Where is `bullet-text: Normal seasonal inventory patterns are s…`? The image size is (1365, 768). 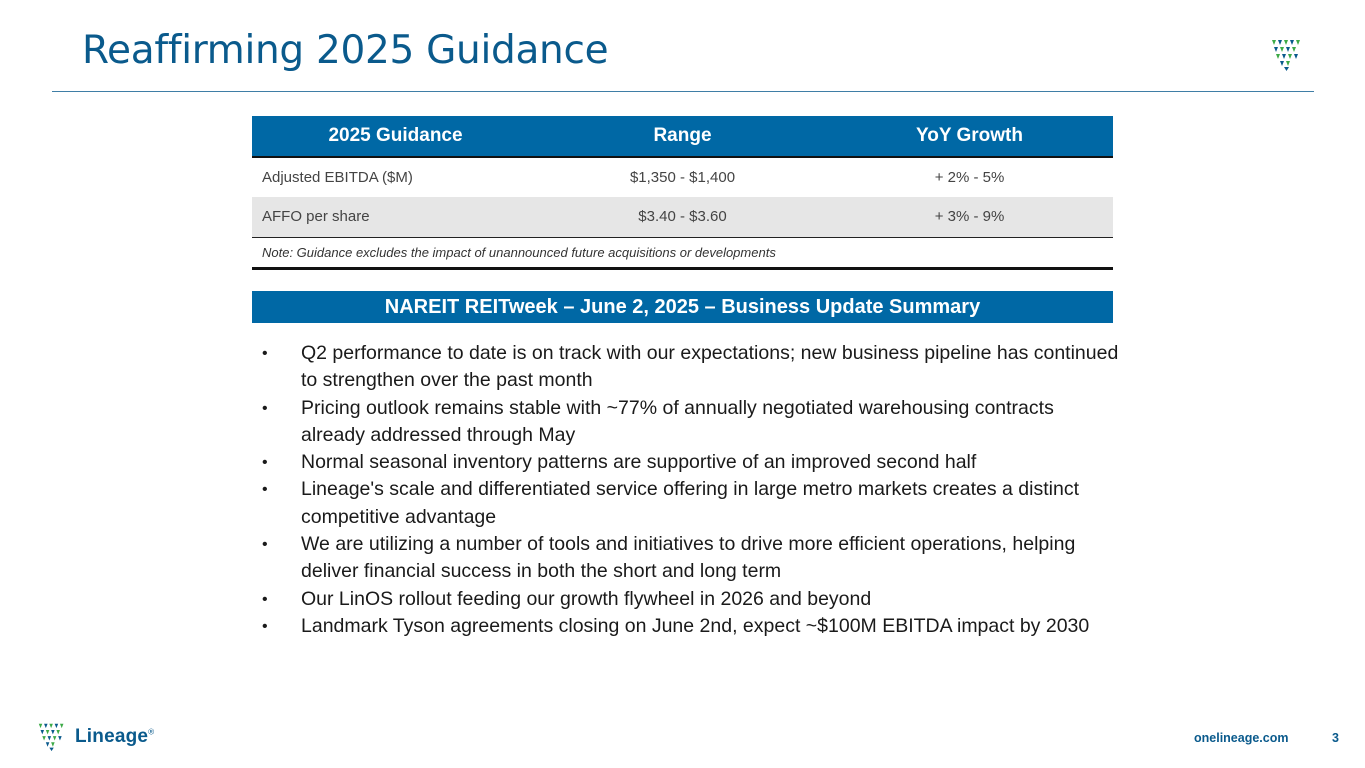
bullet-text: Normal seasonal inventory patterns are s… is located at coordinates (639, 462).